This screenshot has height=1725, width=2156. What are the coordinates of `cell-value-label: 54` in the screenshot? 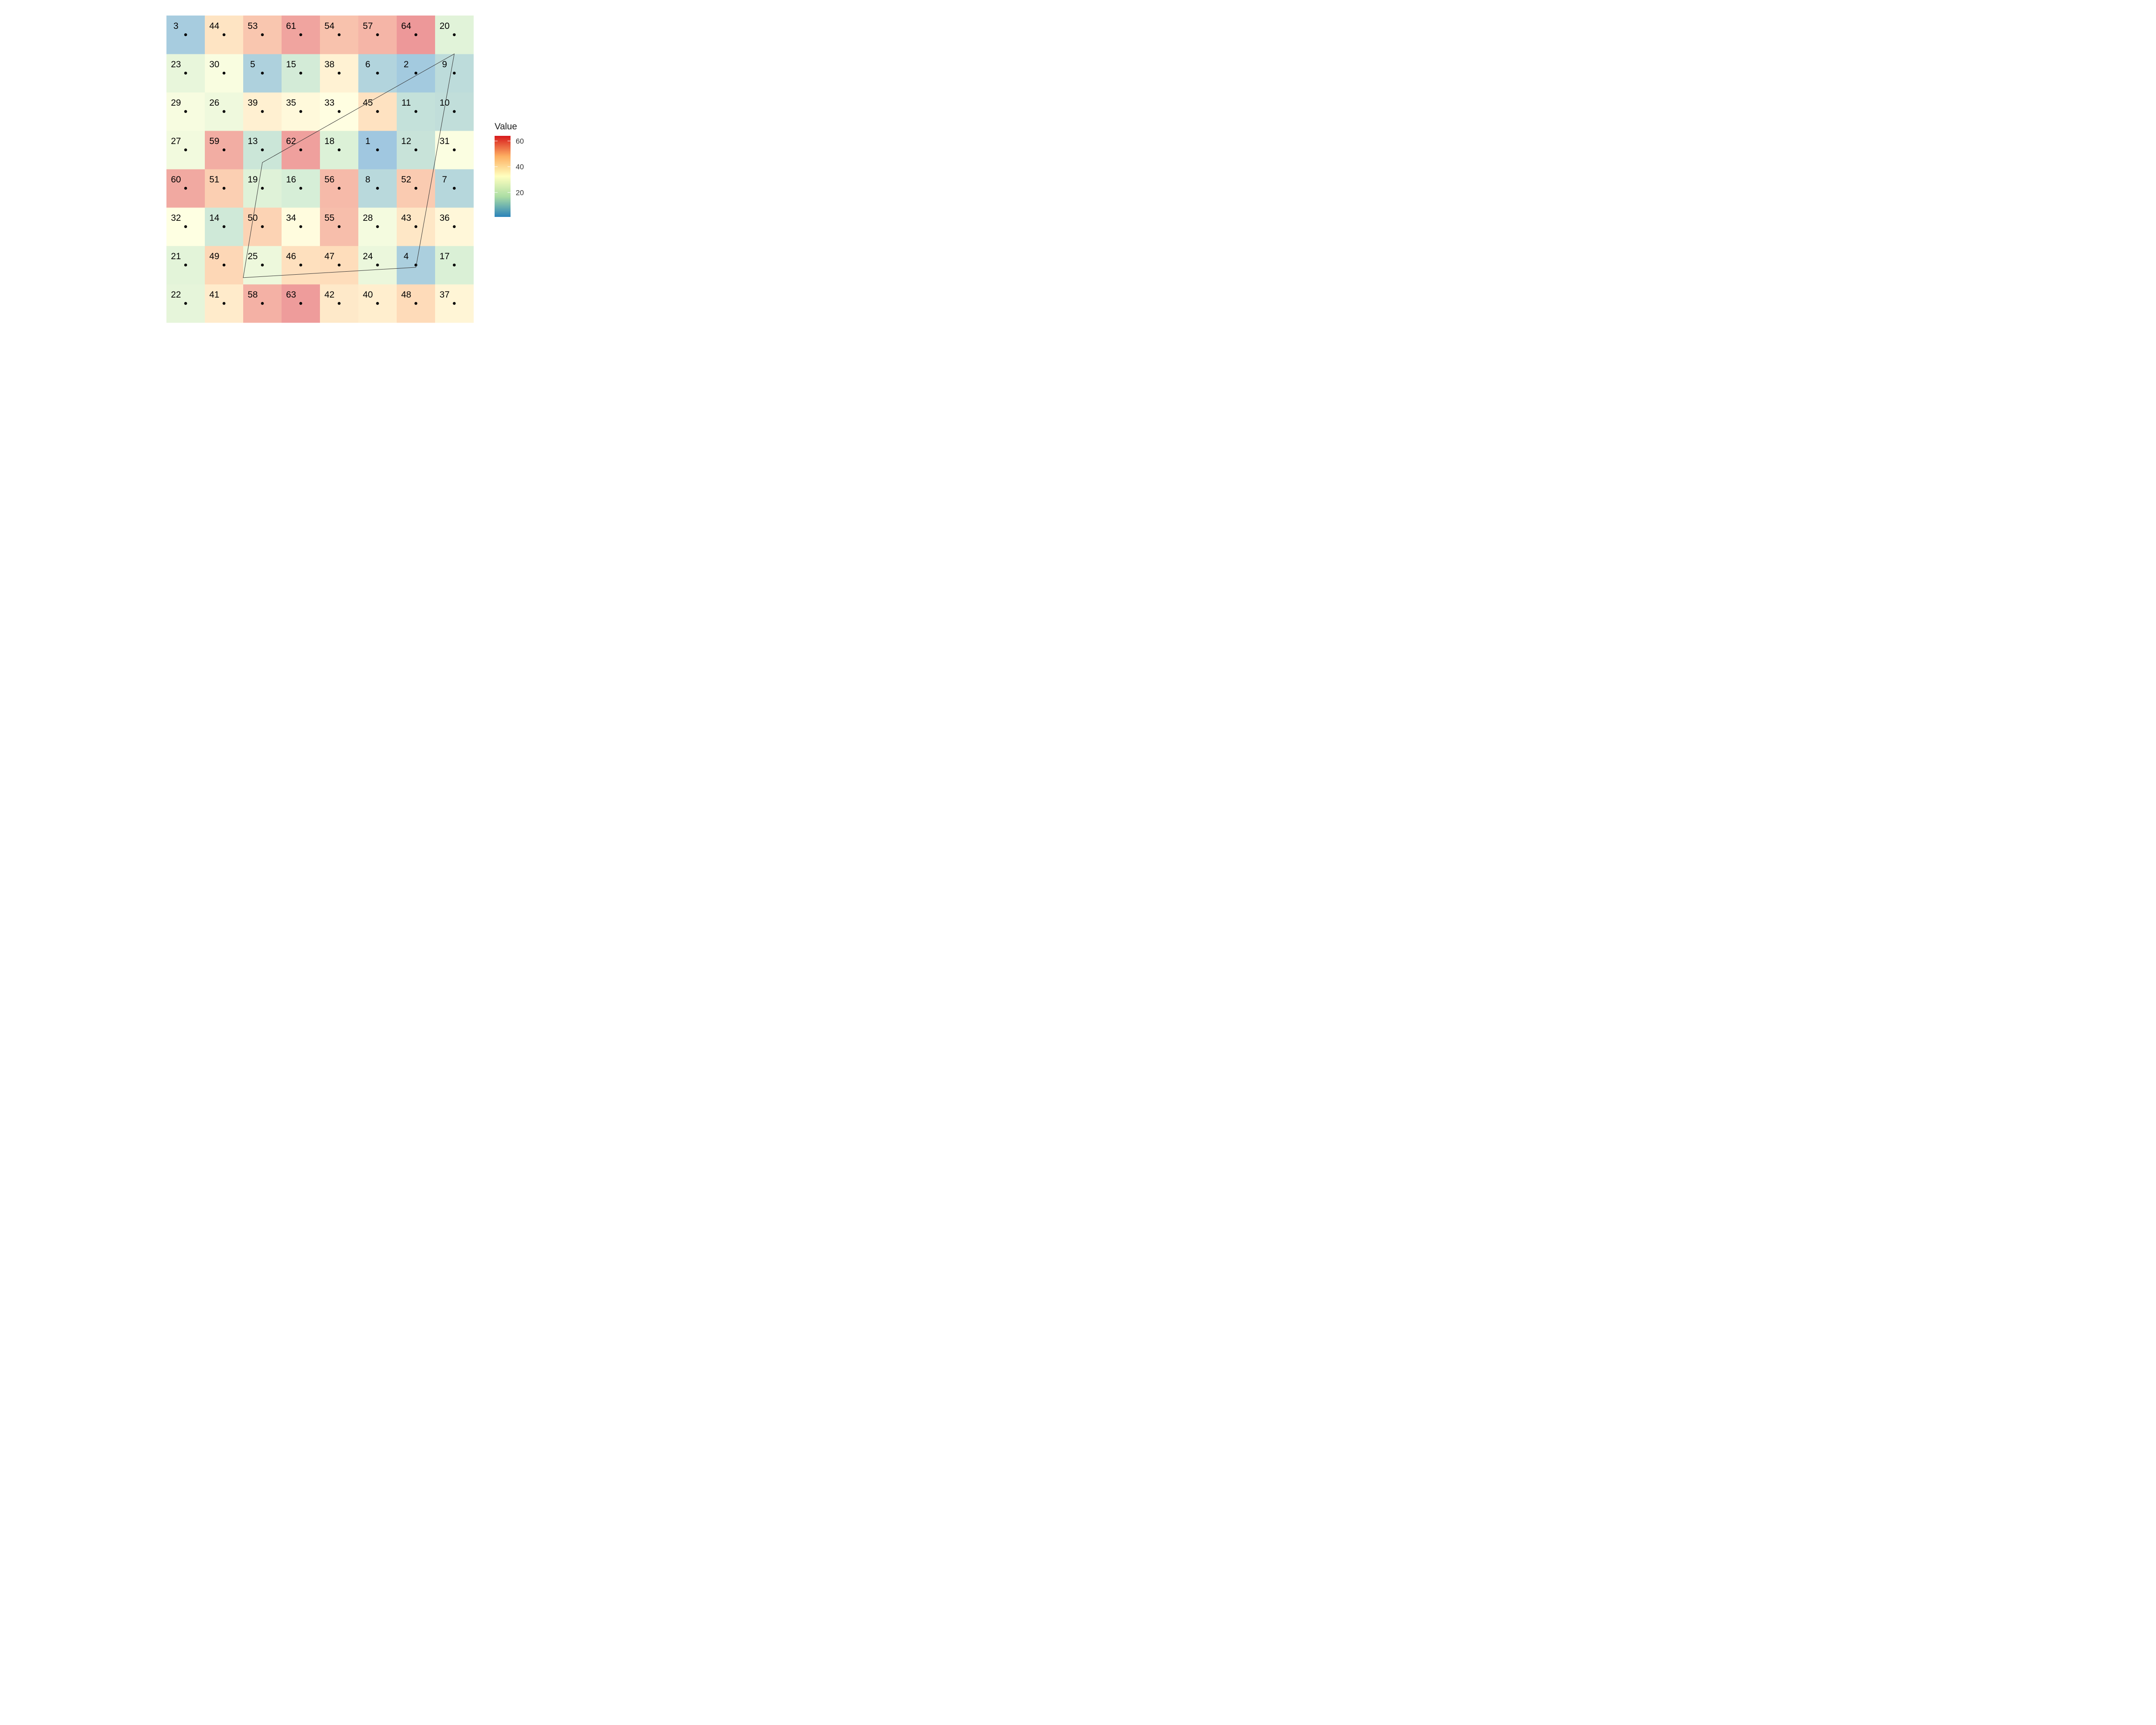 It's located at (329, 26).